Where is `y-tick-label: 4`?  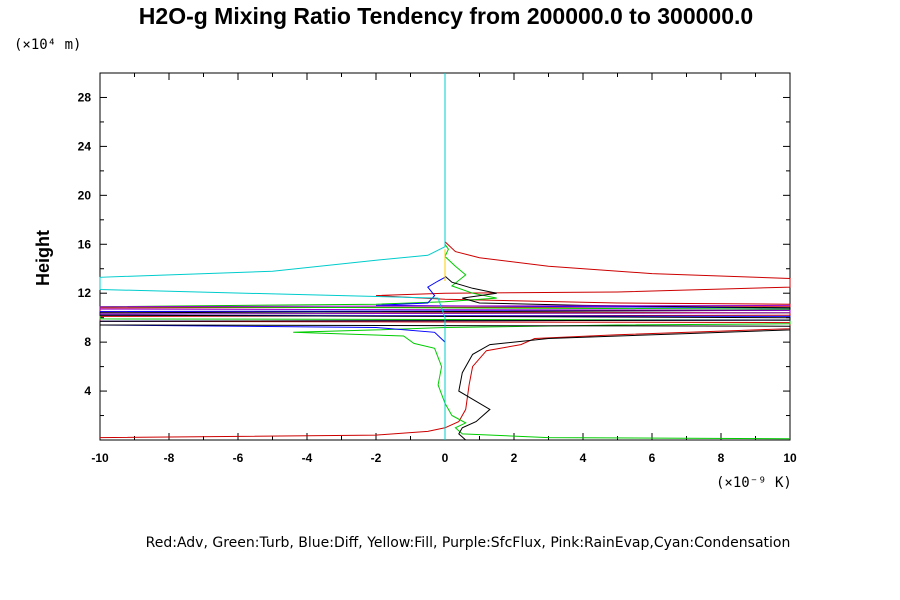
y-tick-label: 4 is located at coordinates (87, 391).